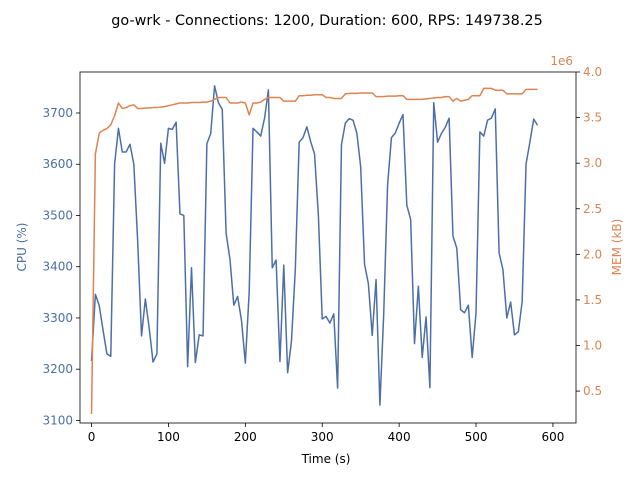  I want to click on x-tick-label: 400, so click(399, 437).